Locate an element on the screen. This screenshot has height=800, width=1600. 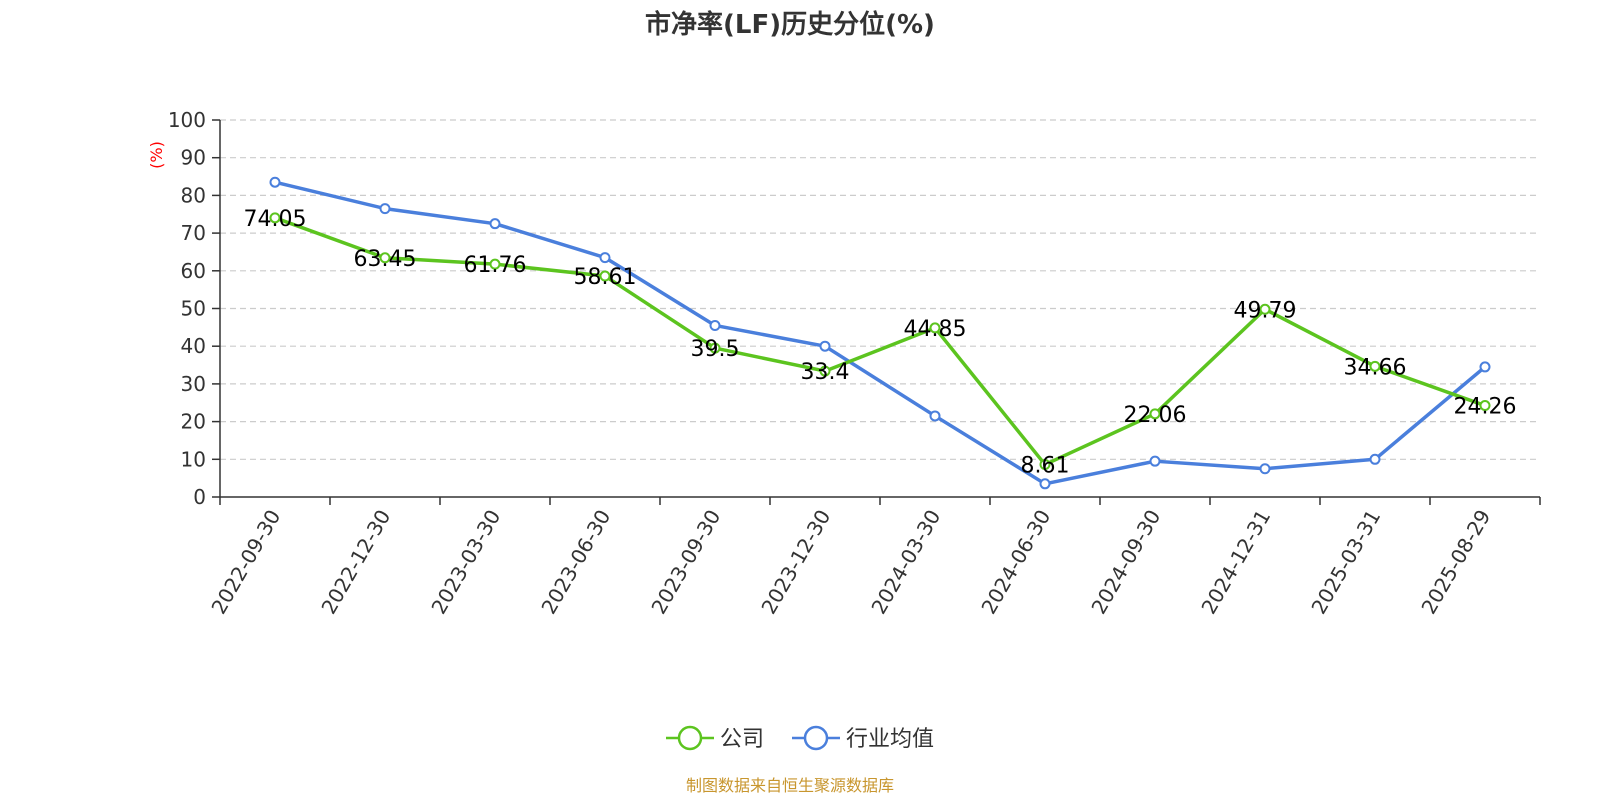
data-label: 39.5 is located at coordinates (715, 349).